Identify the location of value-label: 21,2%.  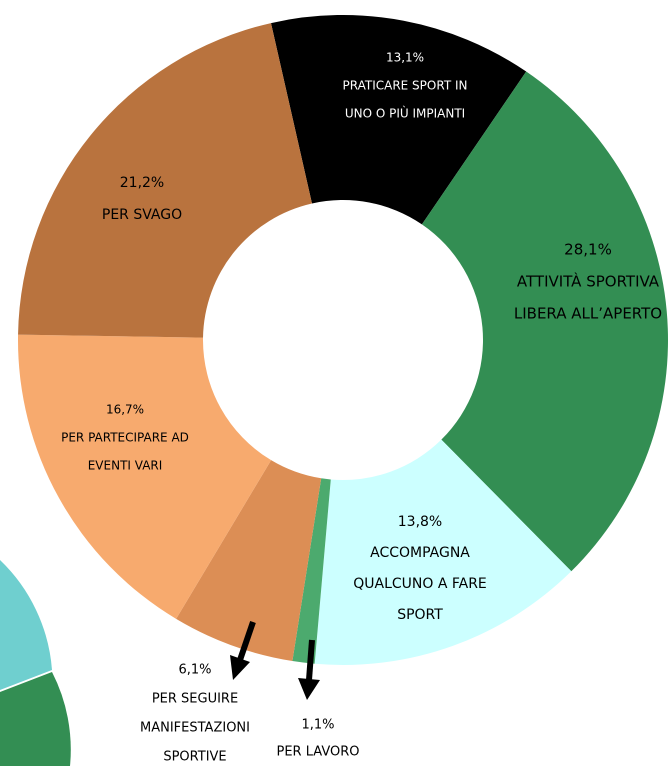
(142, 183).